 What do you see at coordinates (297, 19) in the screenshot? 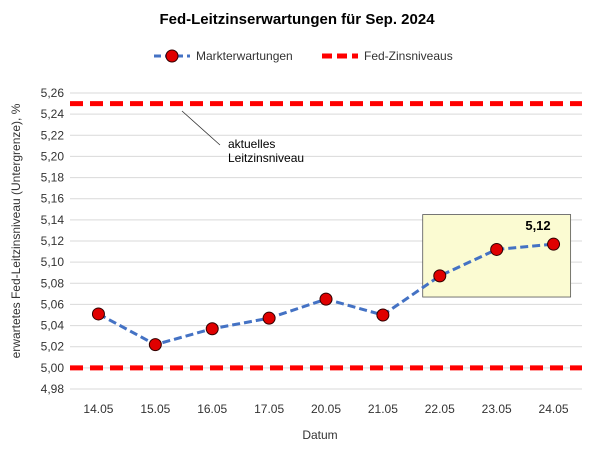
I see `chart-title: Fed-Leitzinserwartungen für Sep. 2024` at bounding box center [297, 19].